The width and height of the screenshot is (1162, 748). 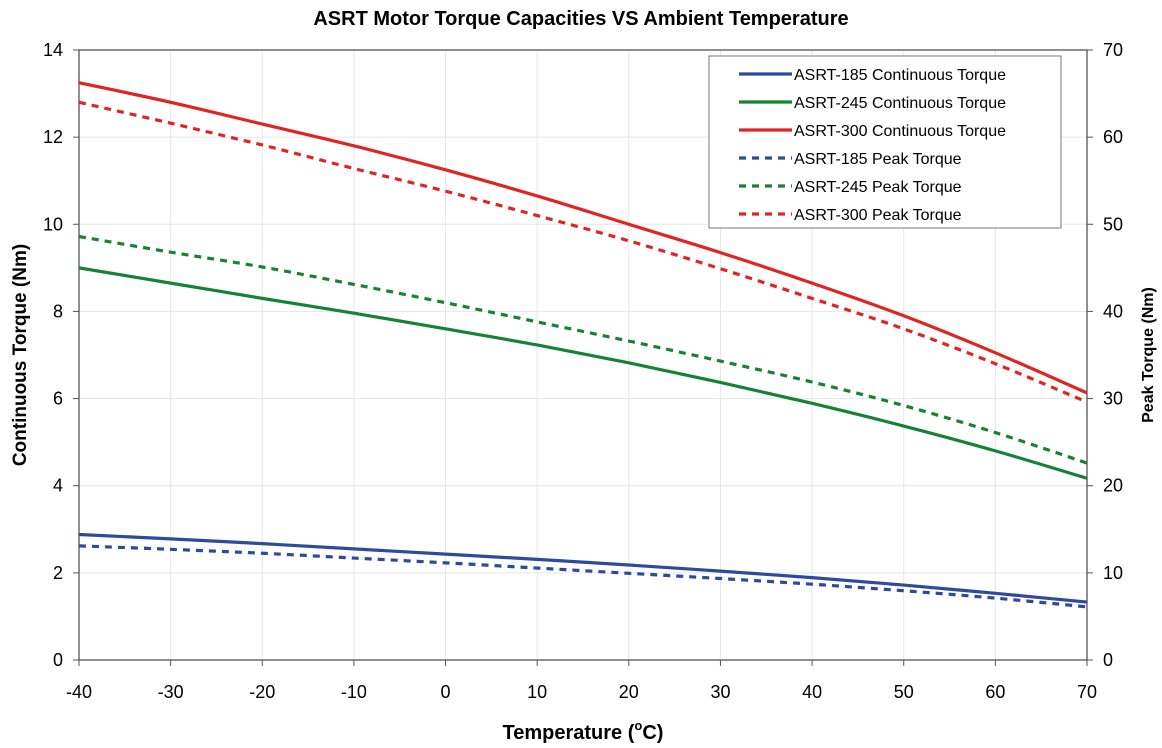 What do you see at coordinates (1108, 660) in the screenshot?
I see `y-right-tick-label: 0` at bounding box center [1108, 660].